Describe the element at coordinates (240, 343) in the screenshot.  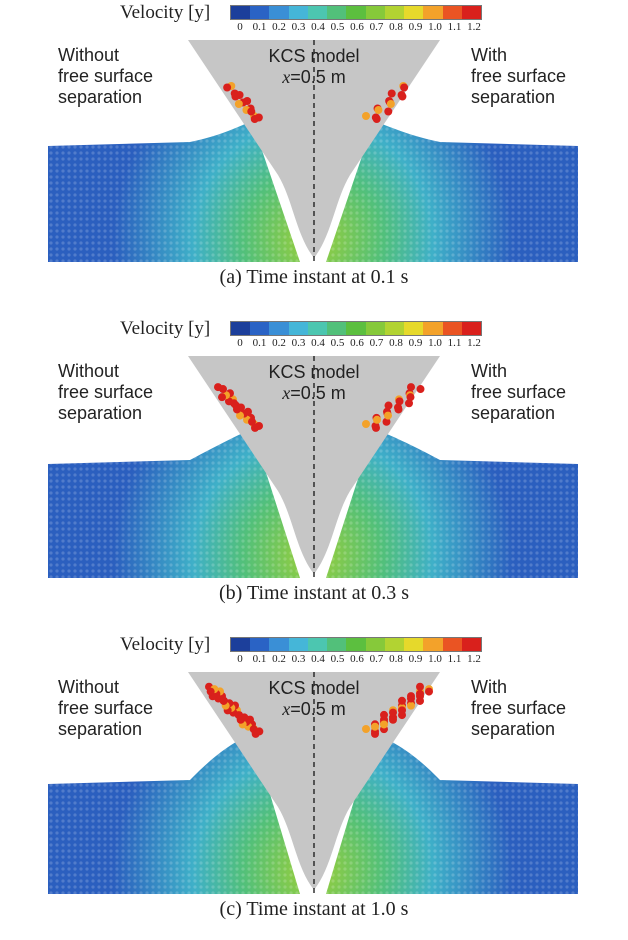
I see `colorbar-tick: 0` at that location.